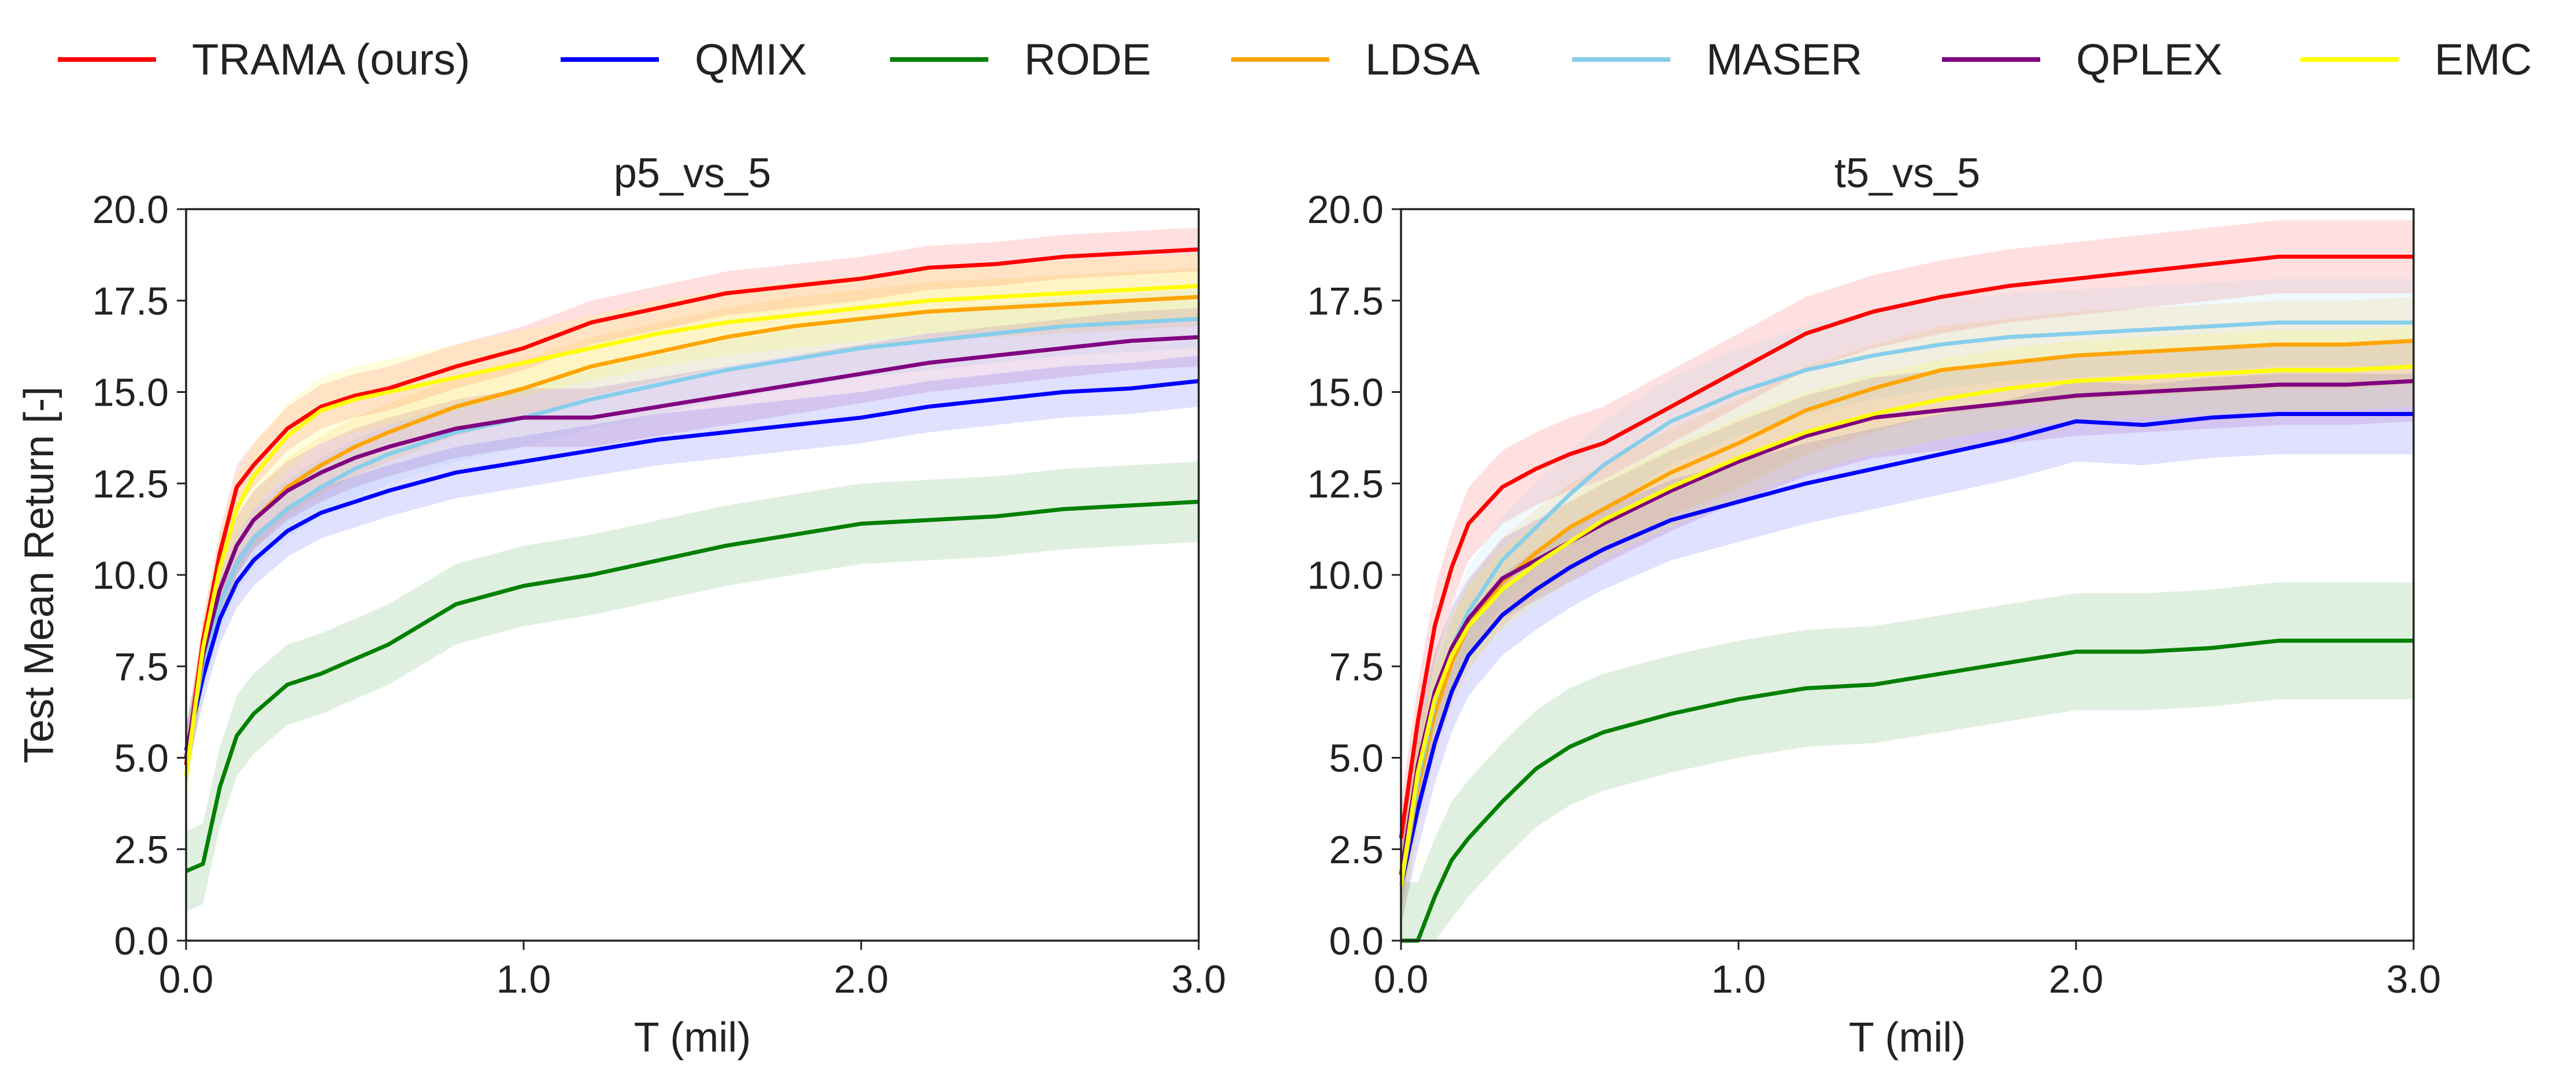  Describe the element at coordinates (1087, 60) in the screenshot. I see `legend-label: RODE` at that location.